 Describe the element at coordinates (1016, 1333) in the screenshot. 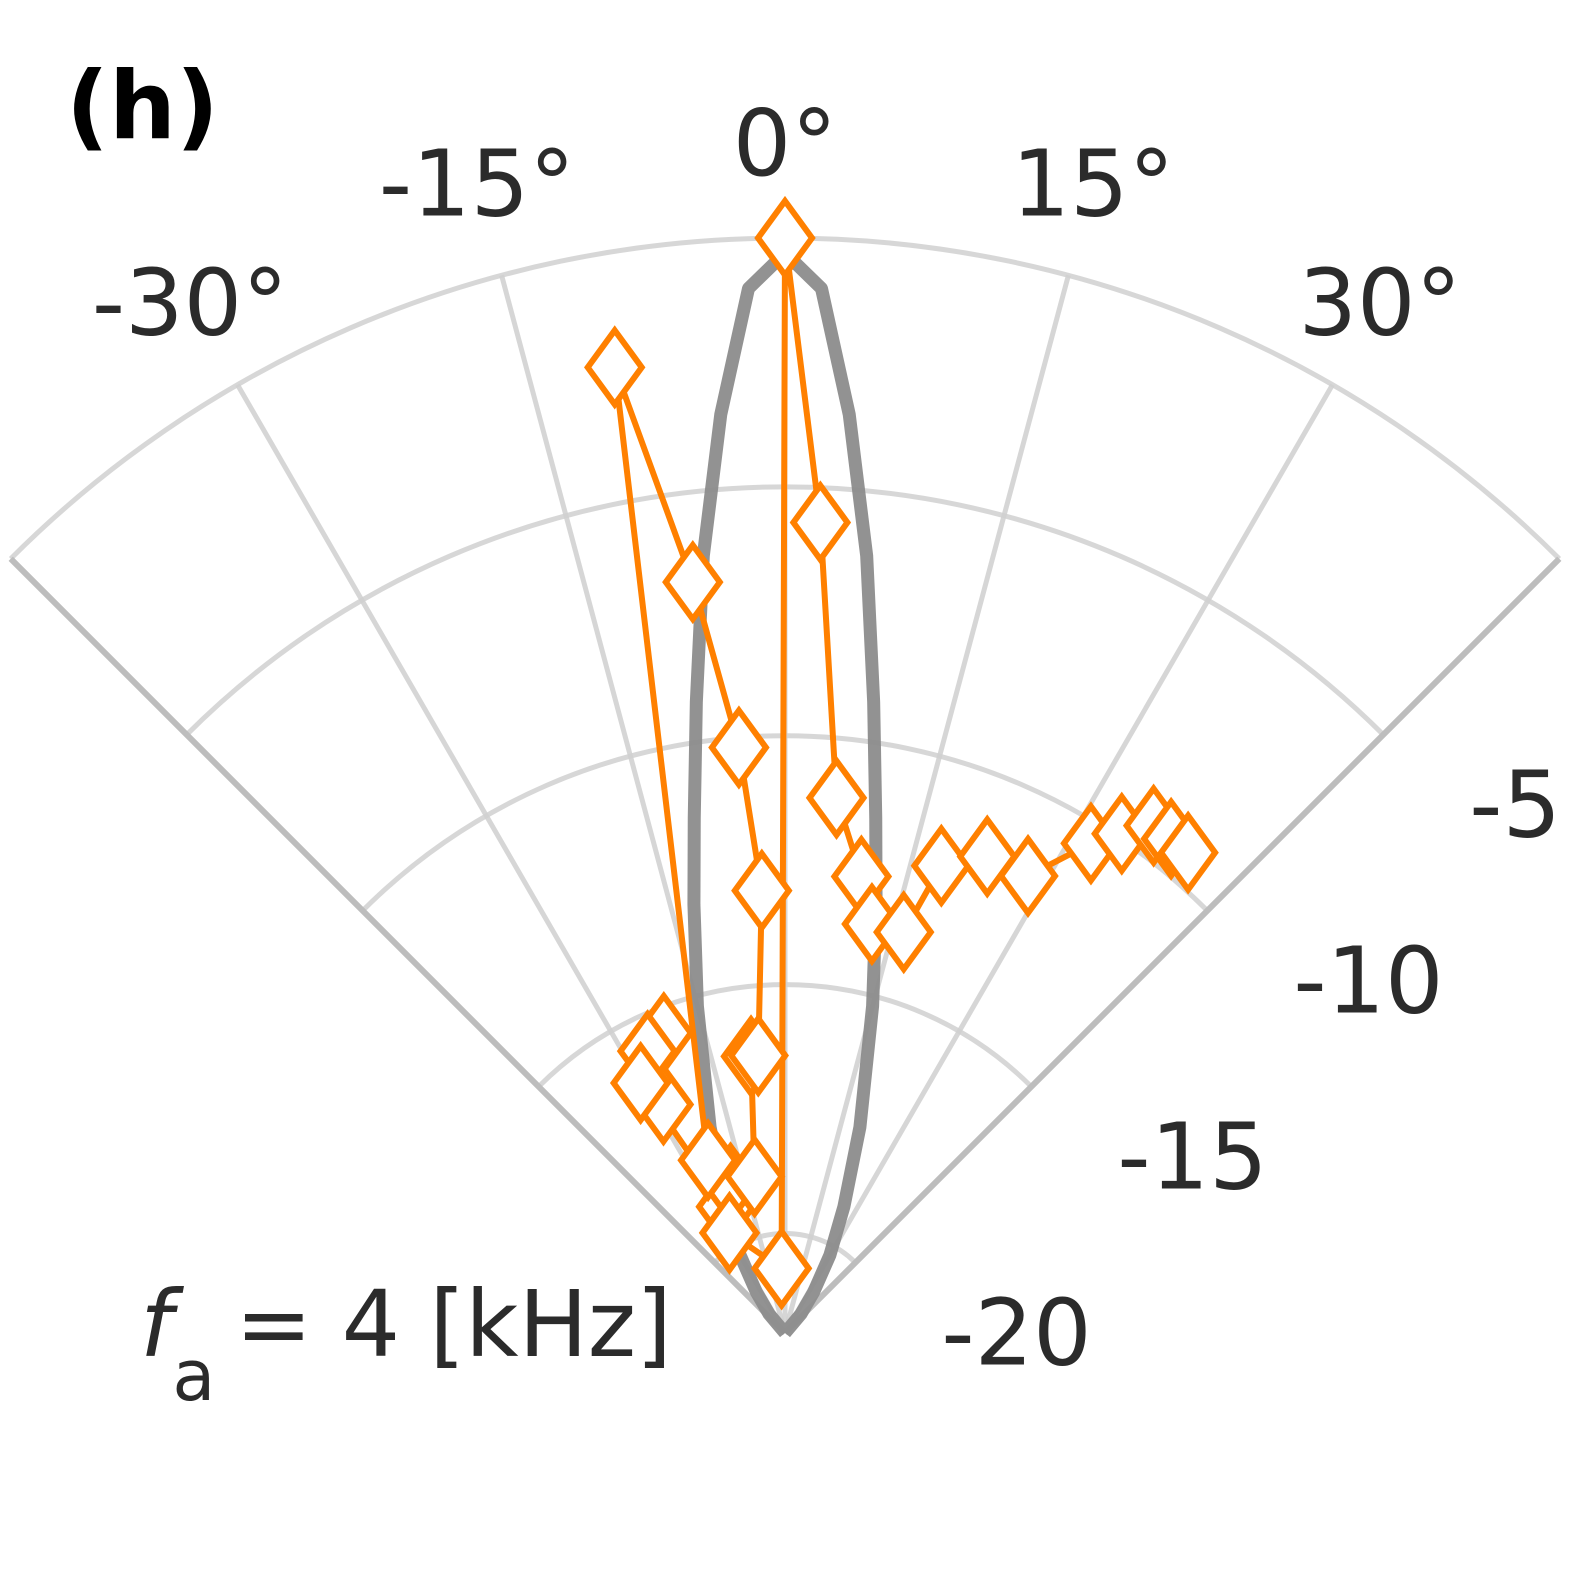

I see `radial-tick-label: -20` at that location.